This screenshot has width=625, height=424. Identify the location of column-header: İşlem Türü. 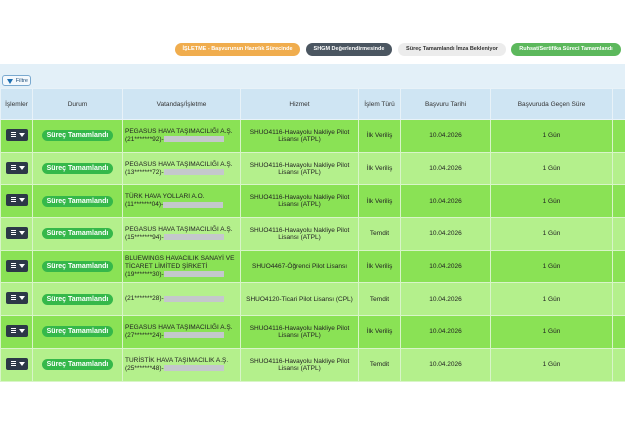
(379, 104).